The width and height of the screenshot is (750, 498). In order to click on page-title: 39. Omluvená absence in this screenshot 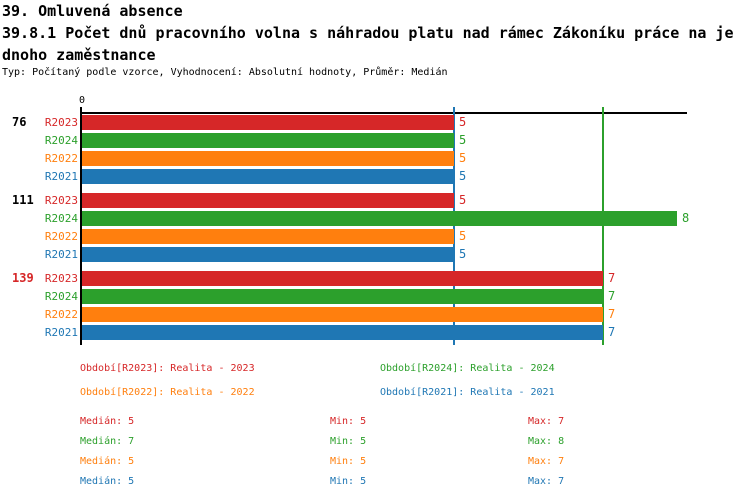, I will do `click(92, 11)`.